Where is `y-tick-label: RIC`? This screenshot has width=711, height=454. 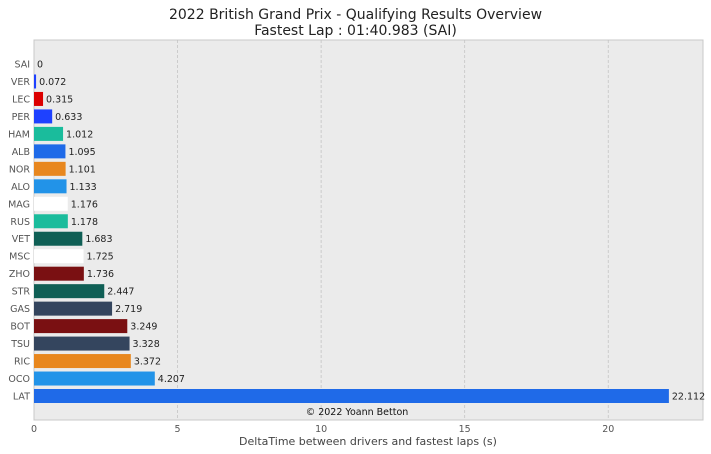 y-tick-label: RIC is located at coordinates (22, 362).